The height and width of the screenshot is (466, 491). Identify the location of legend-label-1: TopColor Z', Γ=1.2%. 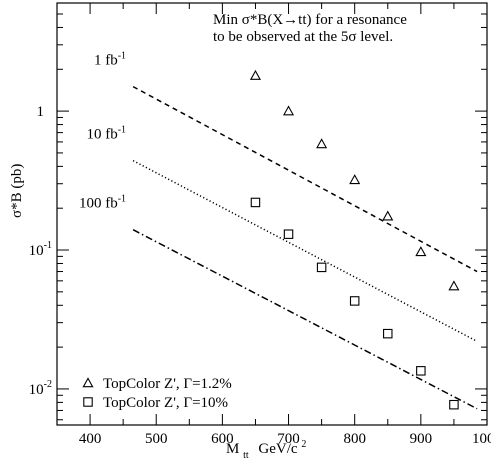
(167, 384).